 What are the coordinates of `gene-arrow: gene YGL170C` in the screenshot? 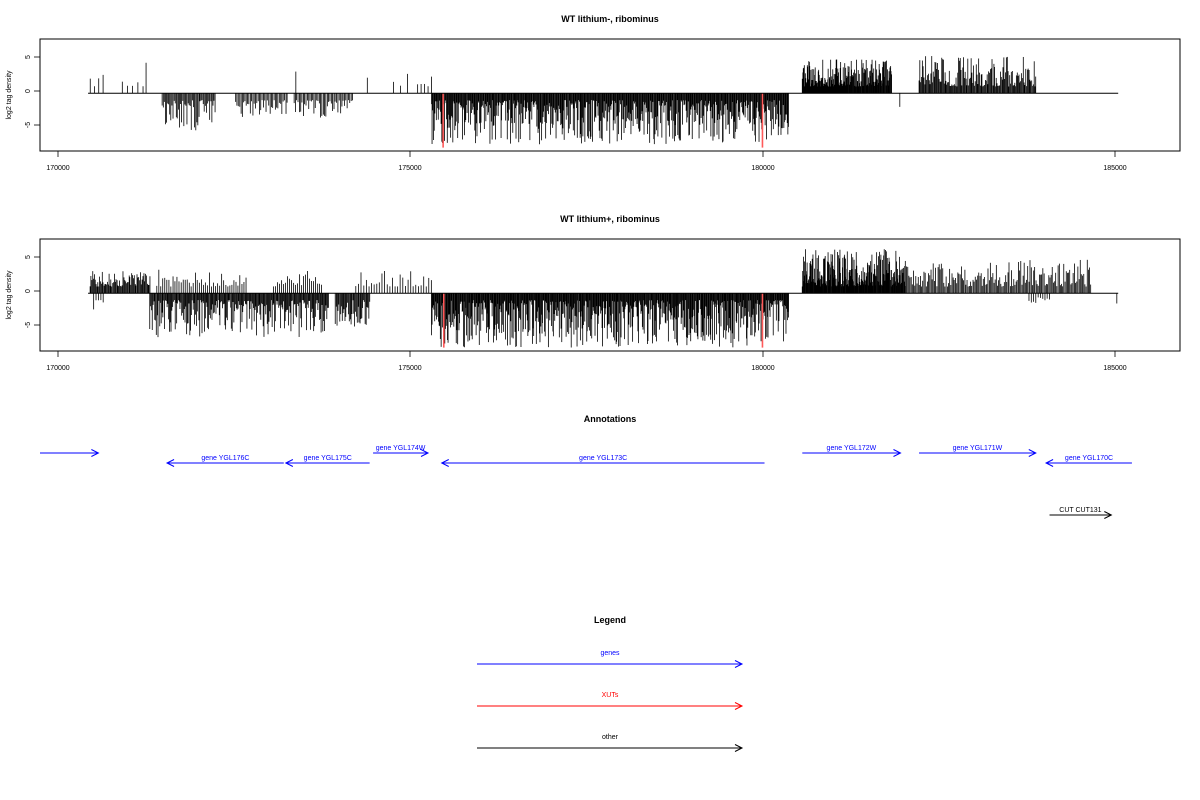 It's located at (1088, 461).